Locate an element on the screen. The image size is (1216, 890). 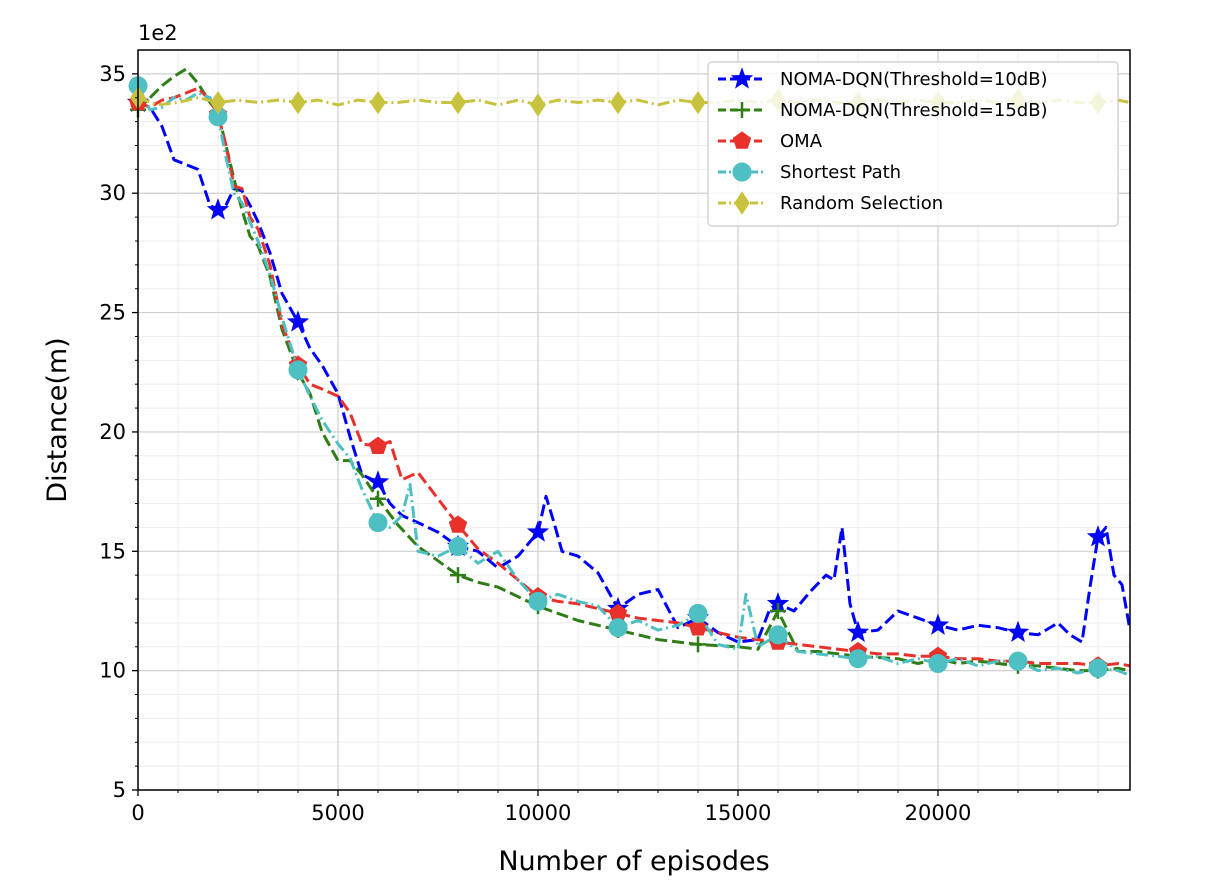
x-tick-label: 15000 is located at coordinates (738, 813).